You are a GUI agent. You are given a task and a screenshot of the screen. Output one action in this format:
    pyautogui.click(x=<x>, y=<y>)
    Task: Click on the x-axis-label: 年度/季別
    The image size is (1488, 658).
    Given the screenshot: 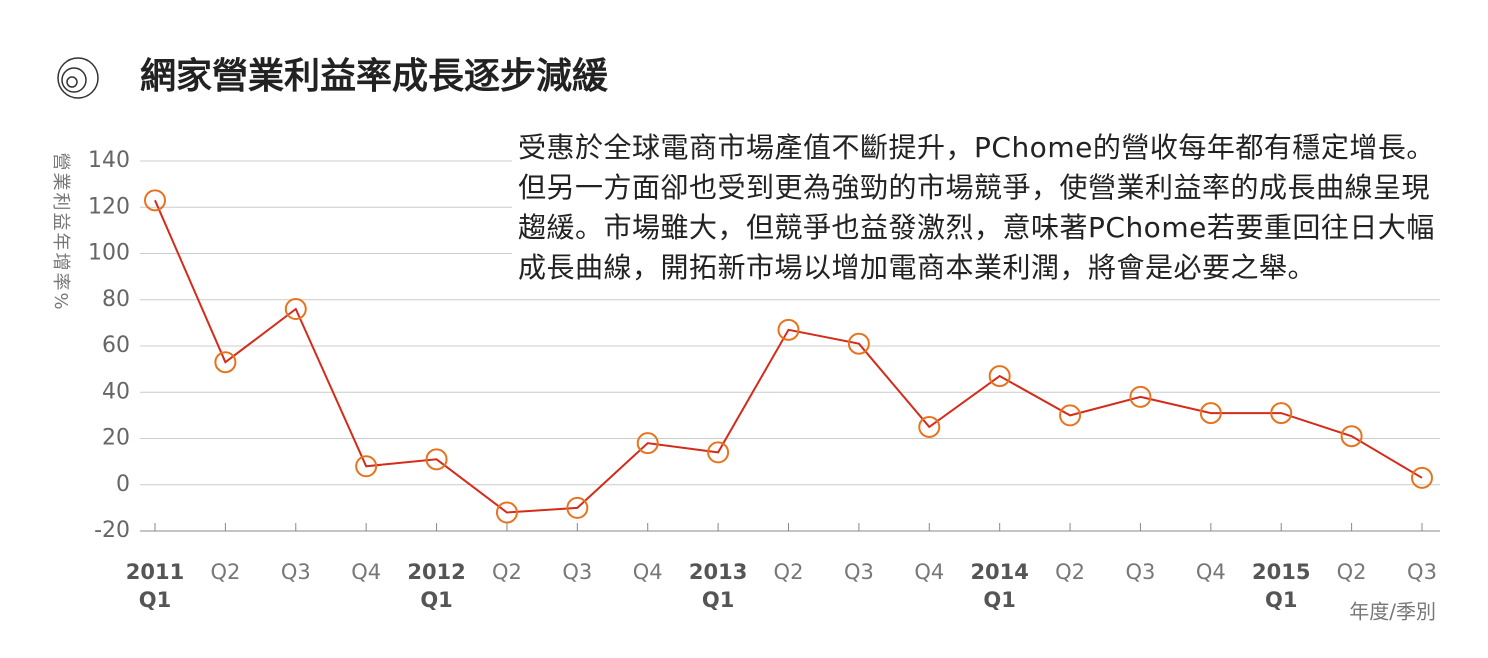 What is the action you would take?
    pyautogui.click(x=1392, y=612)
    